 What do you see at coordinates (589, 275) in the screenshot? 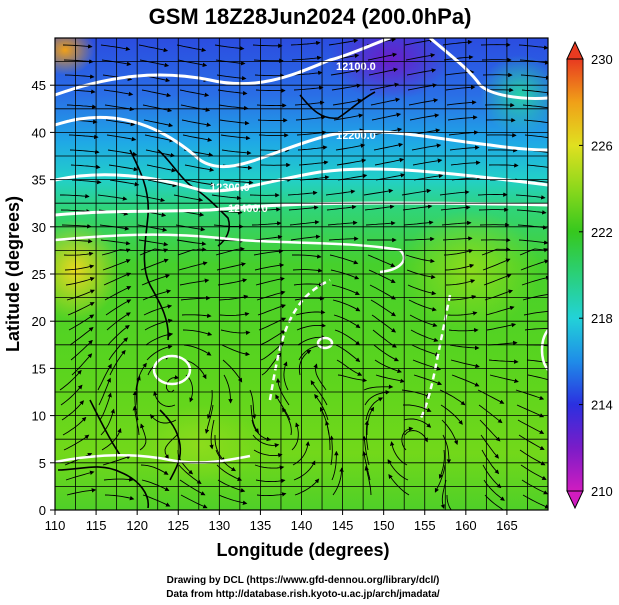
I see `colorbar: 210 214 218 222 226 230` at bounding box center [589, 275].